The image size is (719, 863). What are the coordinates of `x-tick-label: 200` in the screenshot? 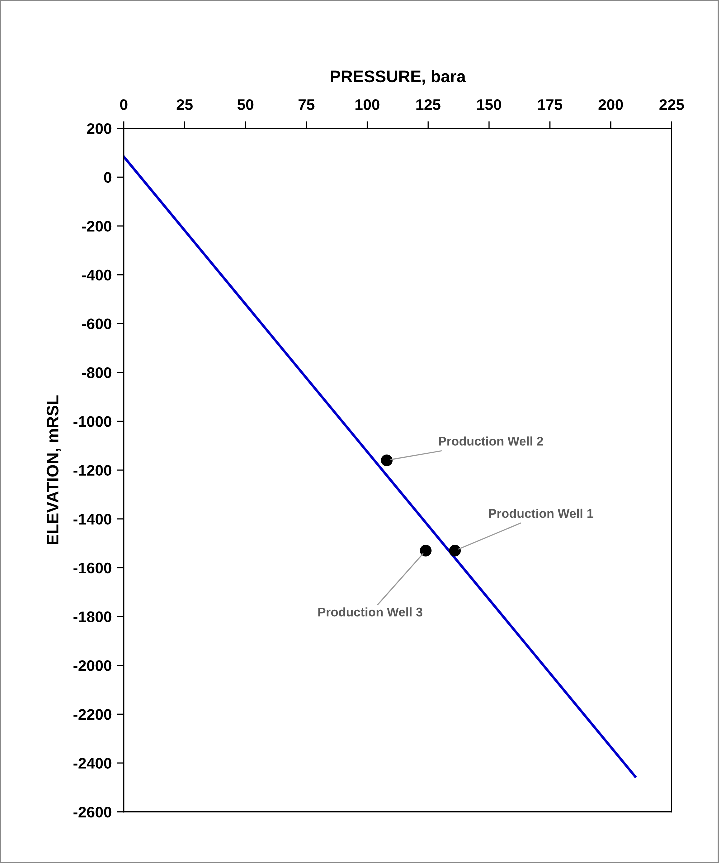 It's located at (611, 104).